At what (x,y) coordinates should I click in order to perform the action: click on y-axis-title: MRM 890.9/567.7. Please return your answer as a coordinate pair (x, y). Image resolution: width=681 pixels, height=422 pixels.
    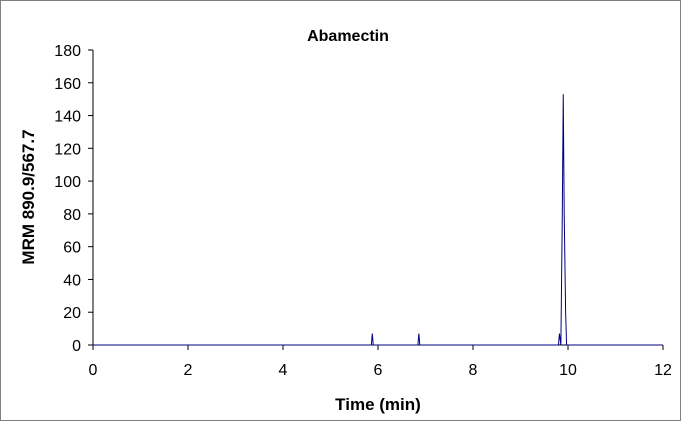
    Looking at the image, I should click on (28, 196).